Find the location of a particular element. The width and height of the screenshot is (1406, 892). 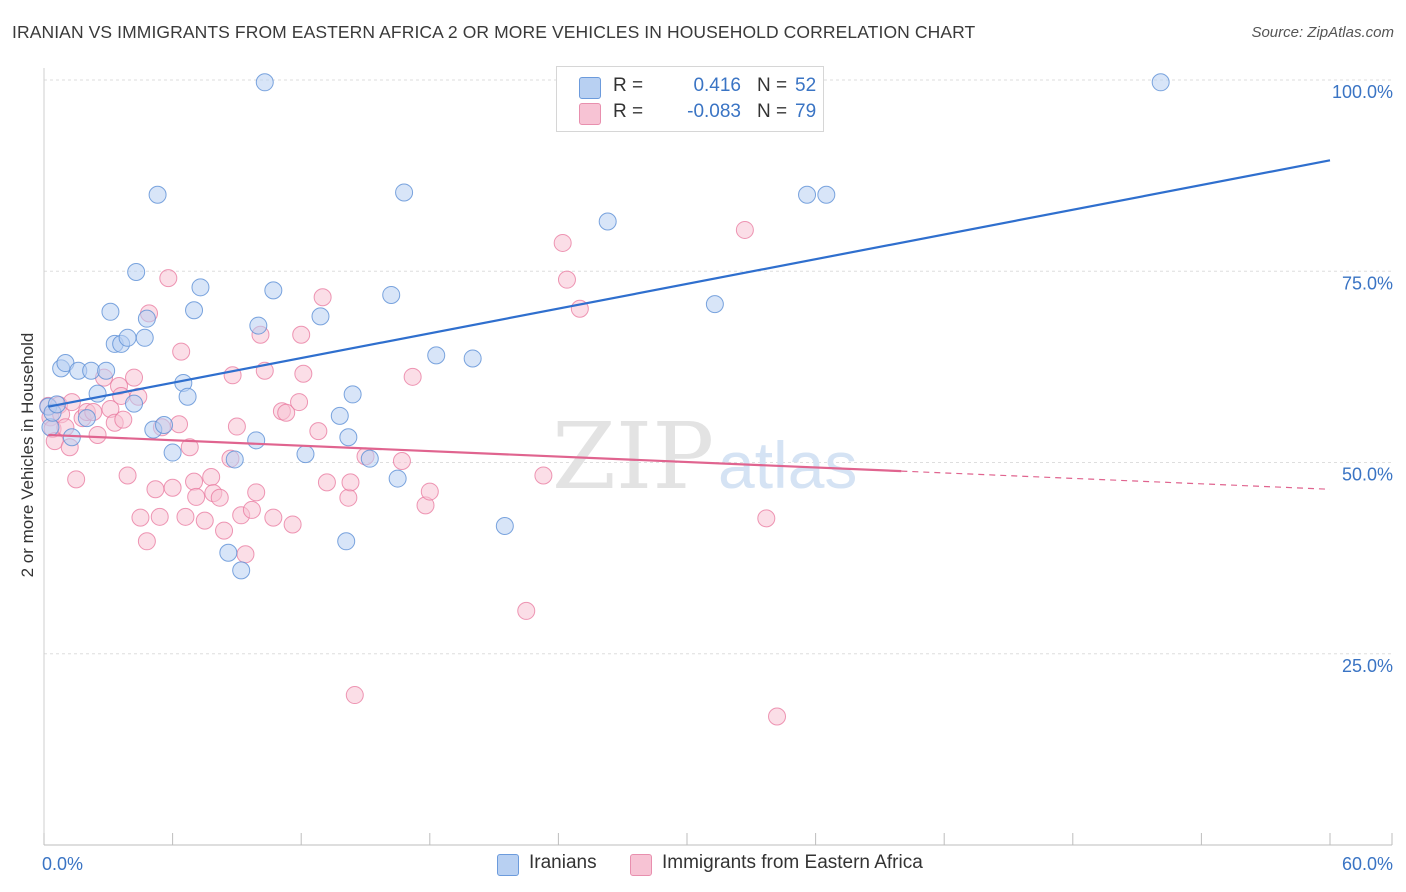

watermark: ZIP atlas is located at coordinates (704, 456).